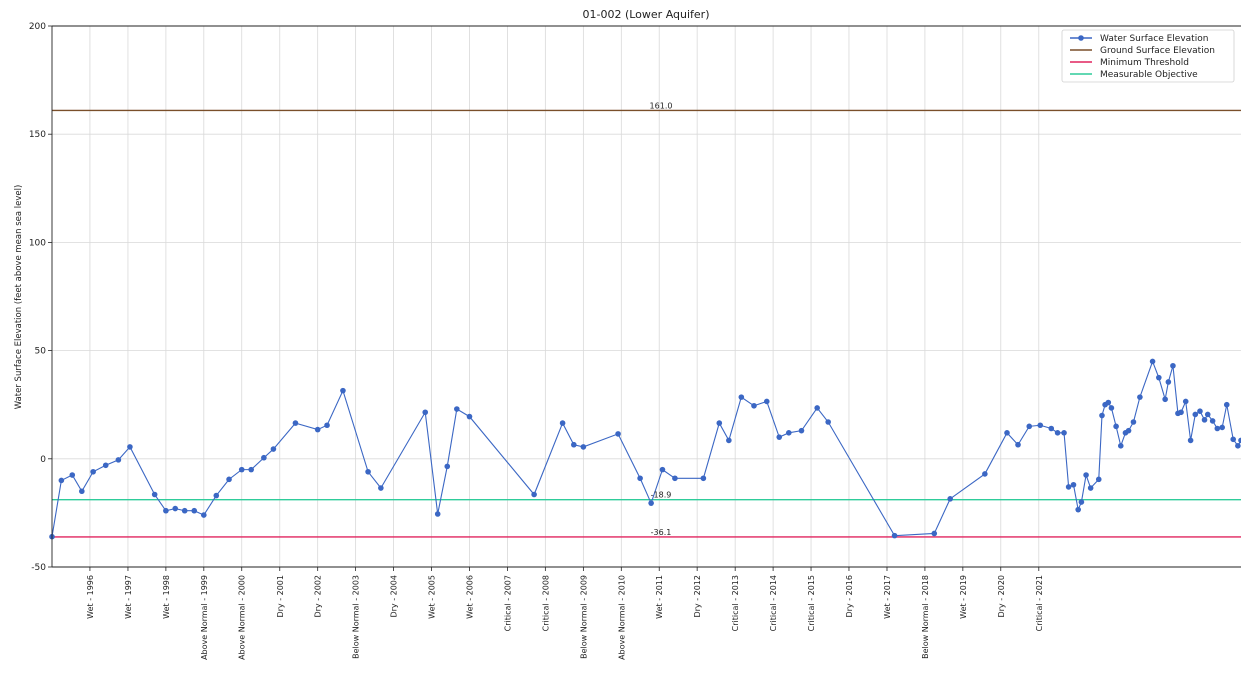  I want to click on y-tick-label: 100, so click(37, 243).